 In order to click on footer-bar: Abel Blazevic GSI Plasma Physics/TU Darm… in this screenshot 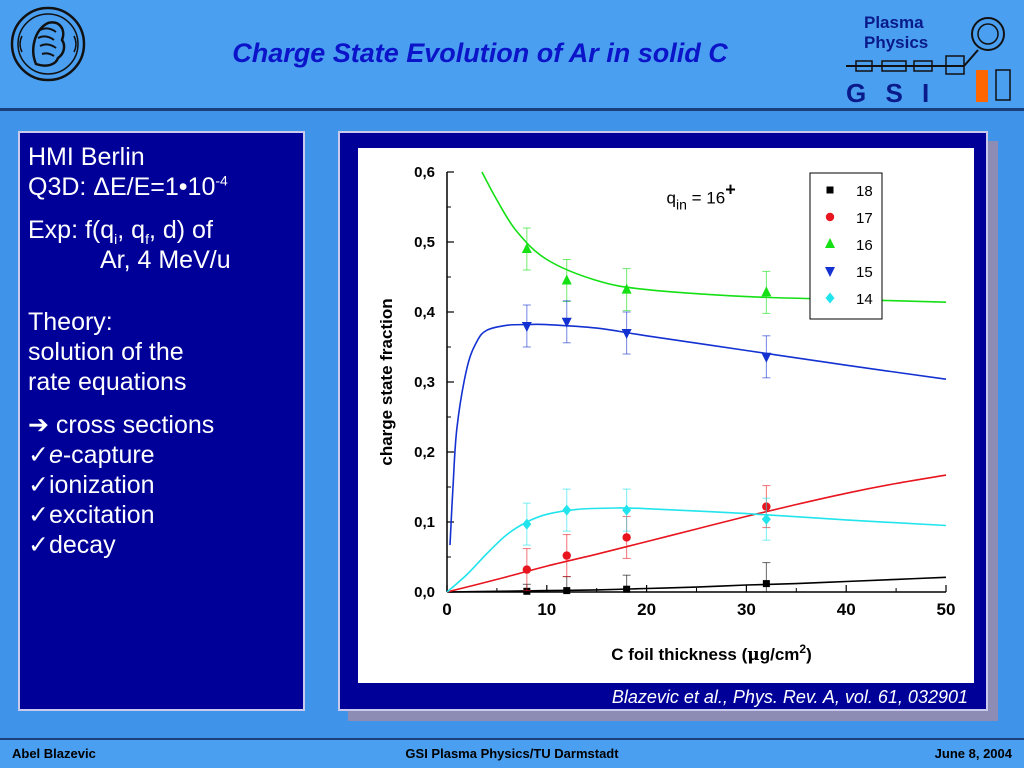, I will do `click(512, 753)`.